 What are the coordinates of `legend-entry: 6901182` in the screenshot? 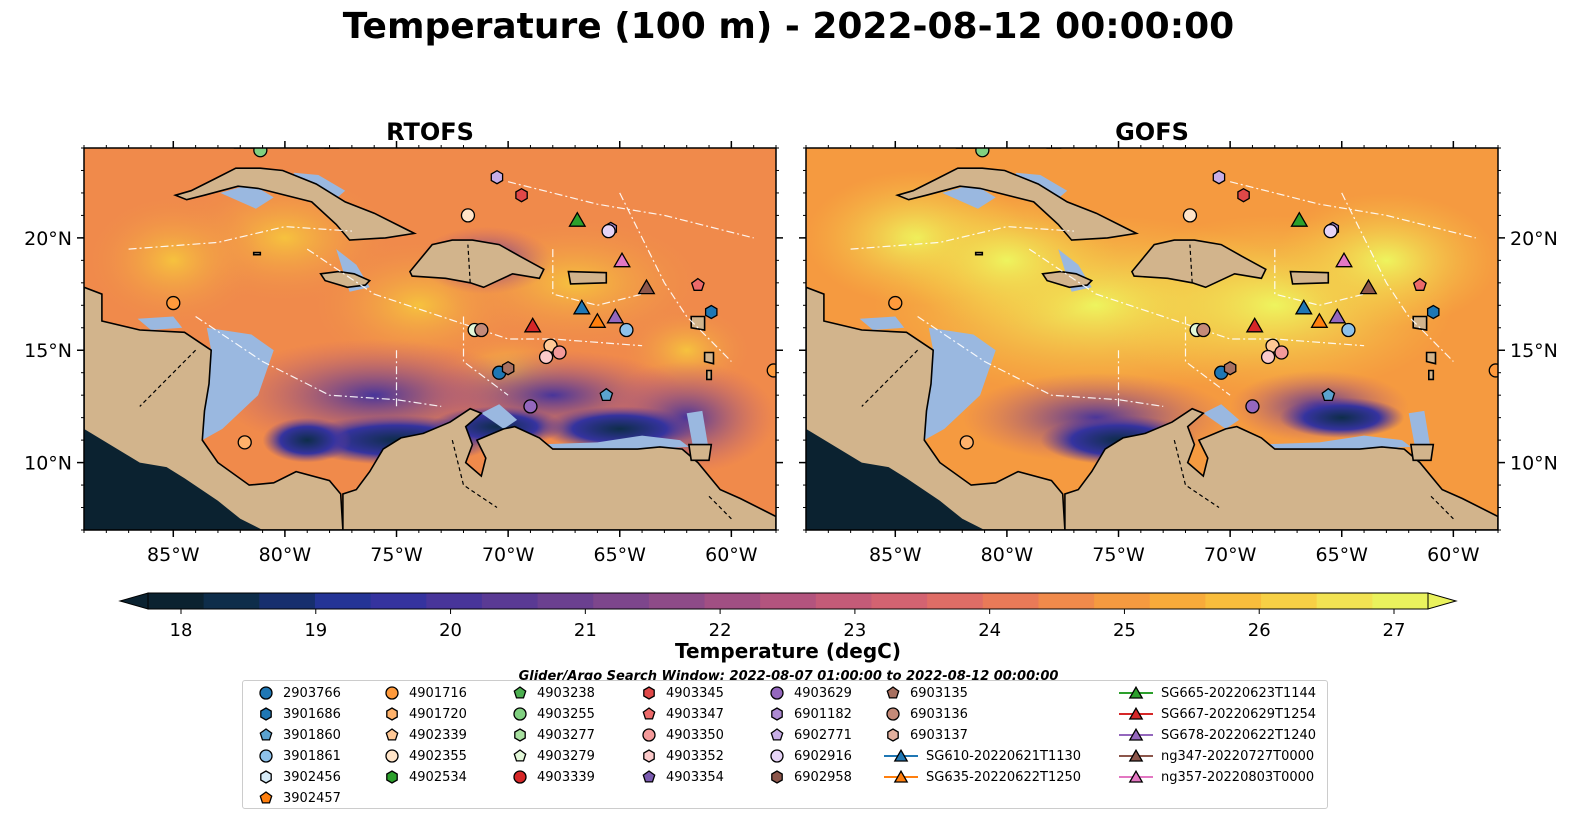 It's located at (810, 714).